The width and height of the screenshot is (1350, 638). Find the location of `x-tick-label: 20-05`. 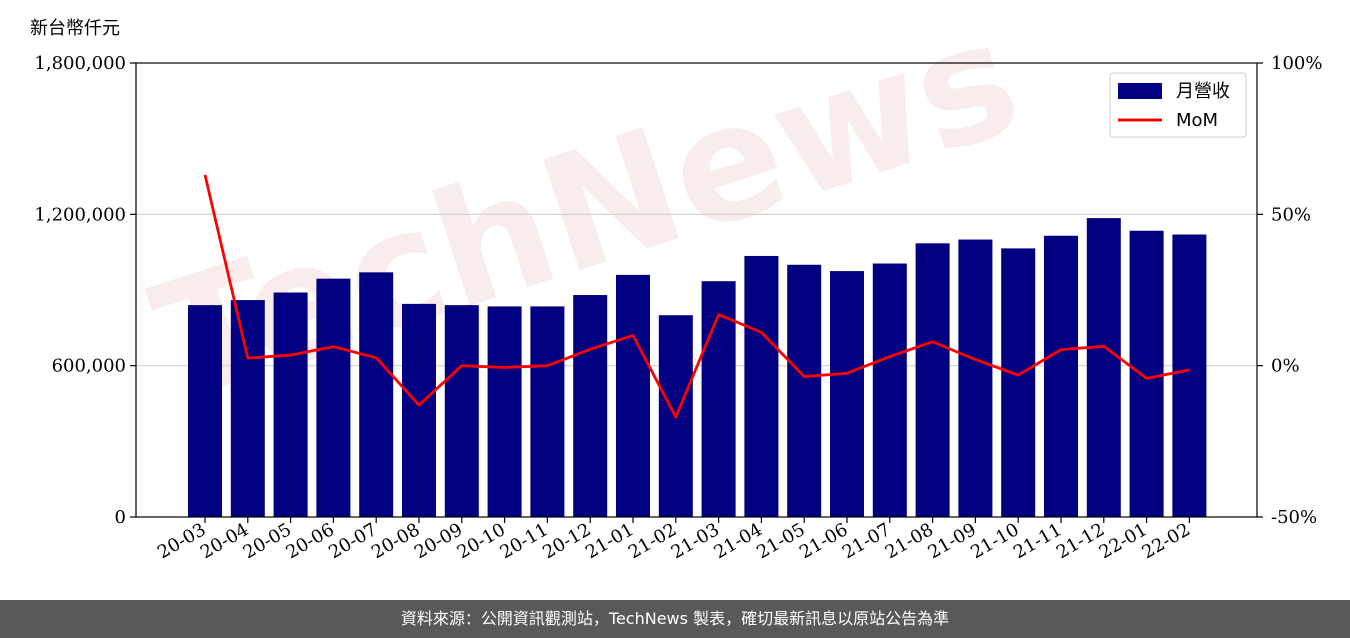

x-tick-label: 20-05 is located at coordinates (267, 541).